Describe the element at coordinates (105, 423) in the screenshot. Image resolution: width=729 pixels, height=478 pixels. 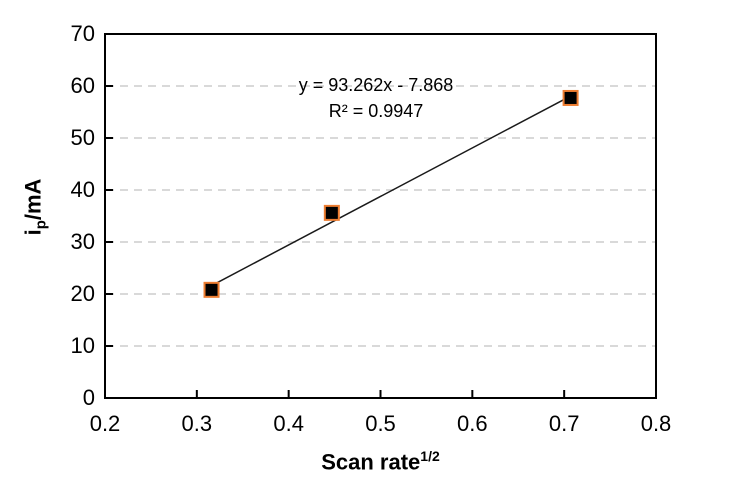
I see `x-tick-label: 0.2` at that location.